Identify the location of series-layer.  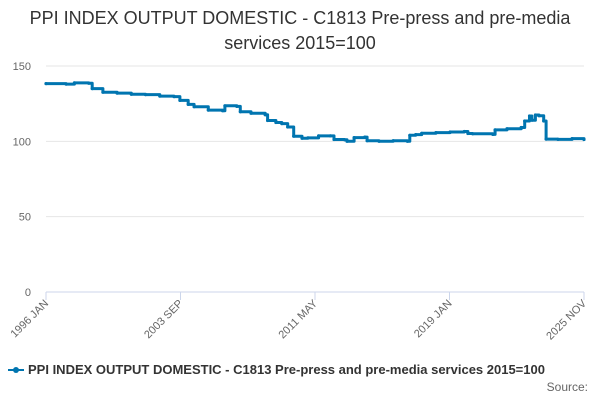
(315, 112).